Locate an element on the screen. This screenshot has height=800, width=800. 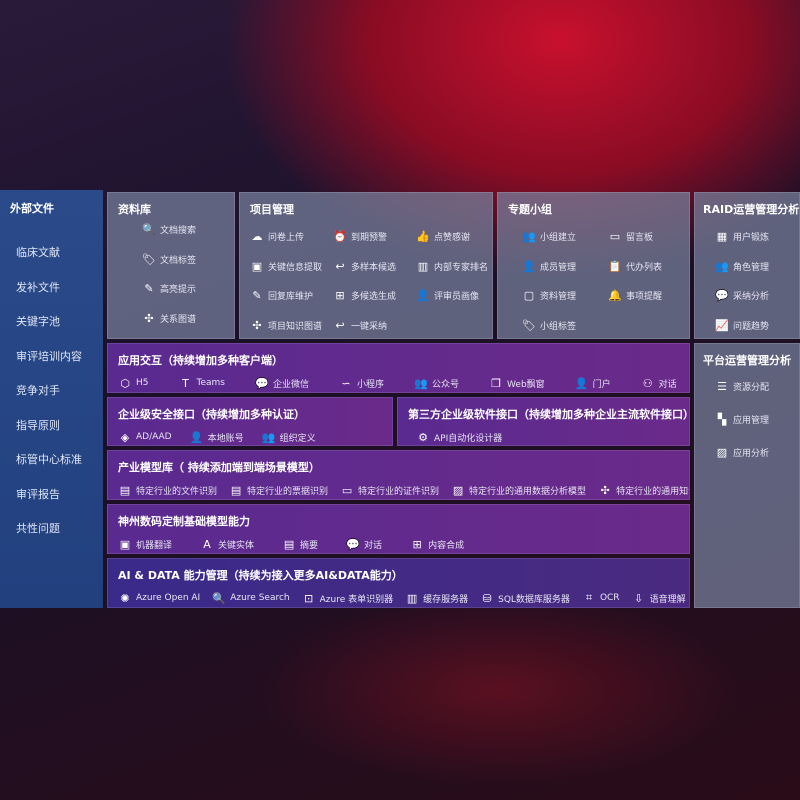
list-item: 💬 对话 is located at coordinates (364, 544).